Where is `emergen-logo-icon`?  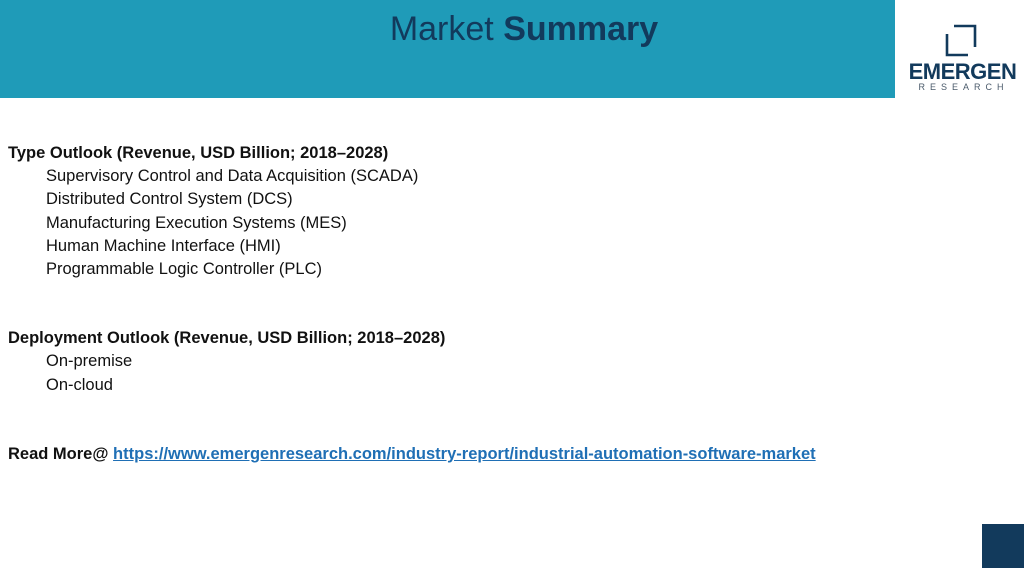 emergen-logo-icon is located at coordinates (961, 40).